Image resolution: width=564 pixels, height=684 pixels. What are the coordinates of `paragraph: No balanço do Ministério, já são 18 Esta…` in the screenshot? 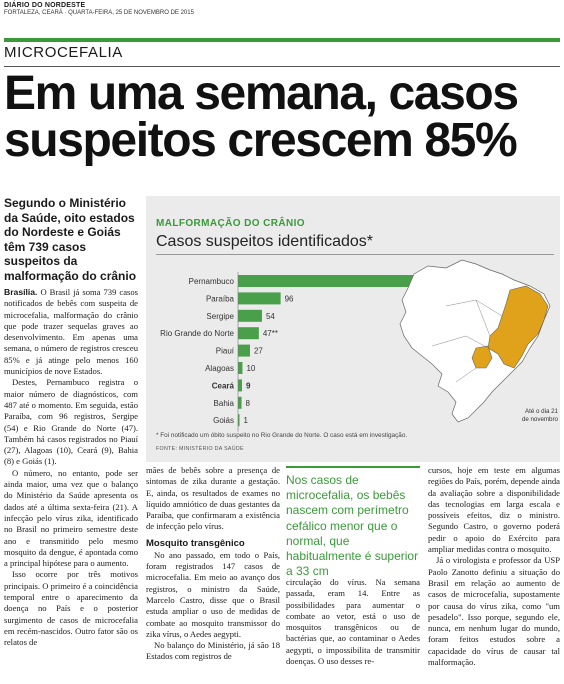 It's located at (213, 651).